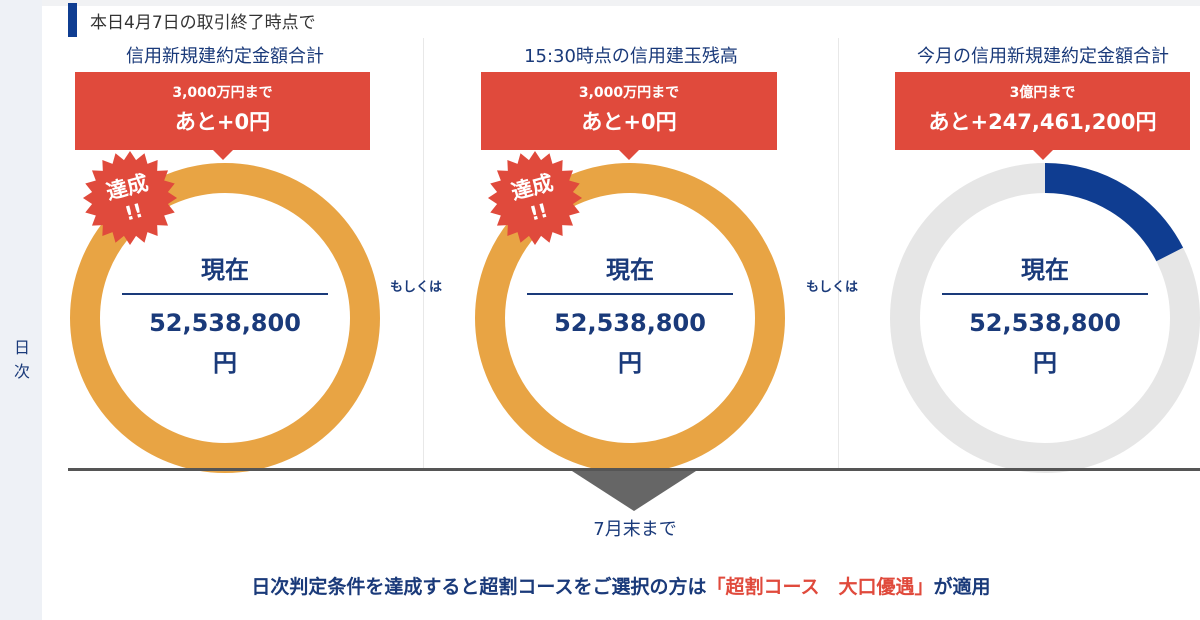 The height and width of the screenshot is (620, 1200). What do you see at coordinates (962, 587) in the screenshot?
I see `condition-post: が適用` at bounding box center [962, 587].